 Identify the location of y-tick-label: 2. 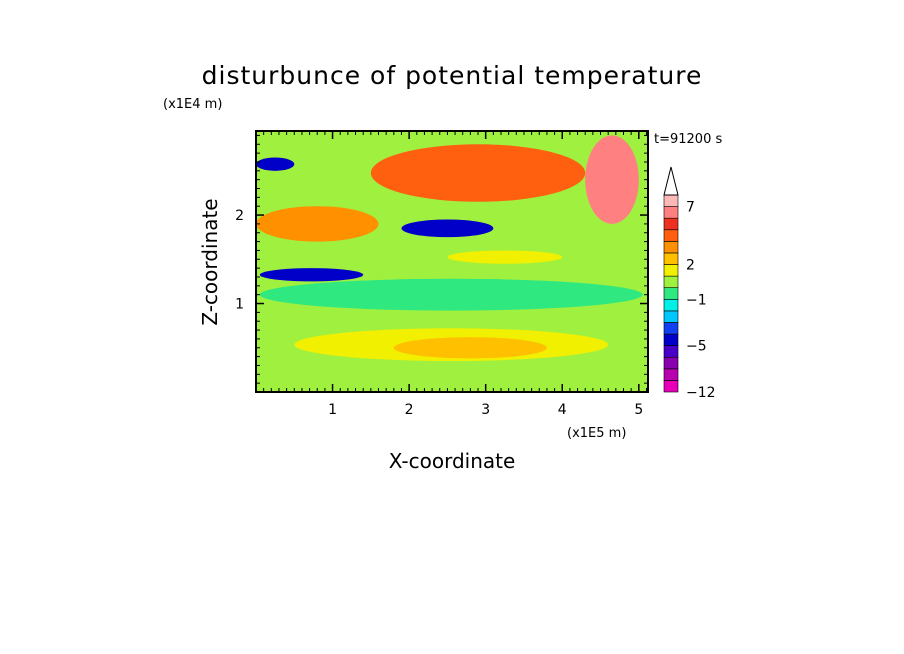
(239, 216).